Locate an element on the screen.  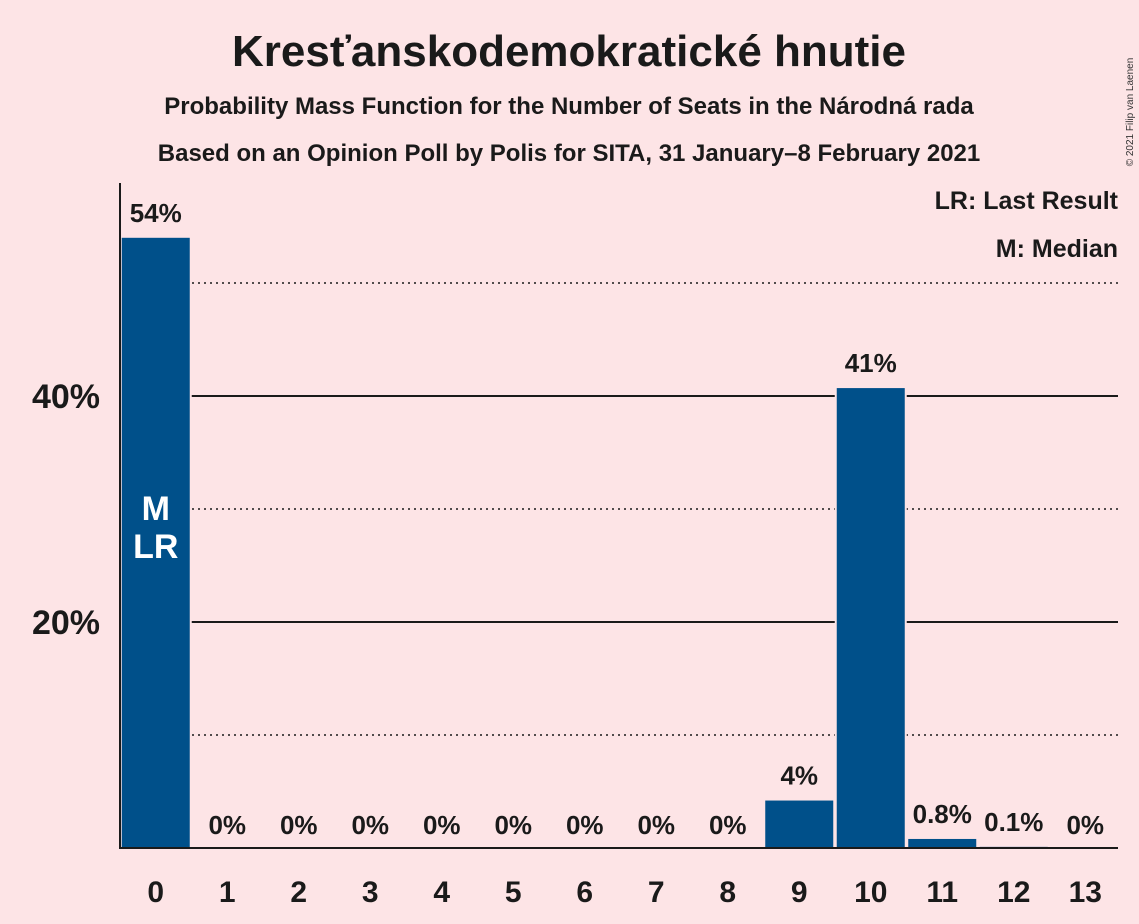
x-tick-label-5: 5 is located at coordinates (513, 892).